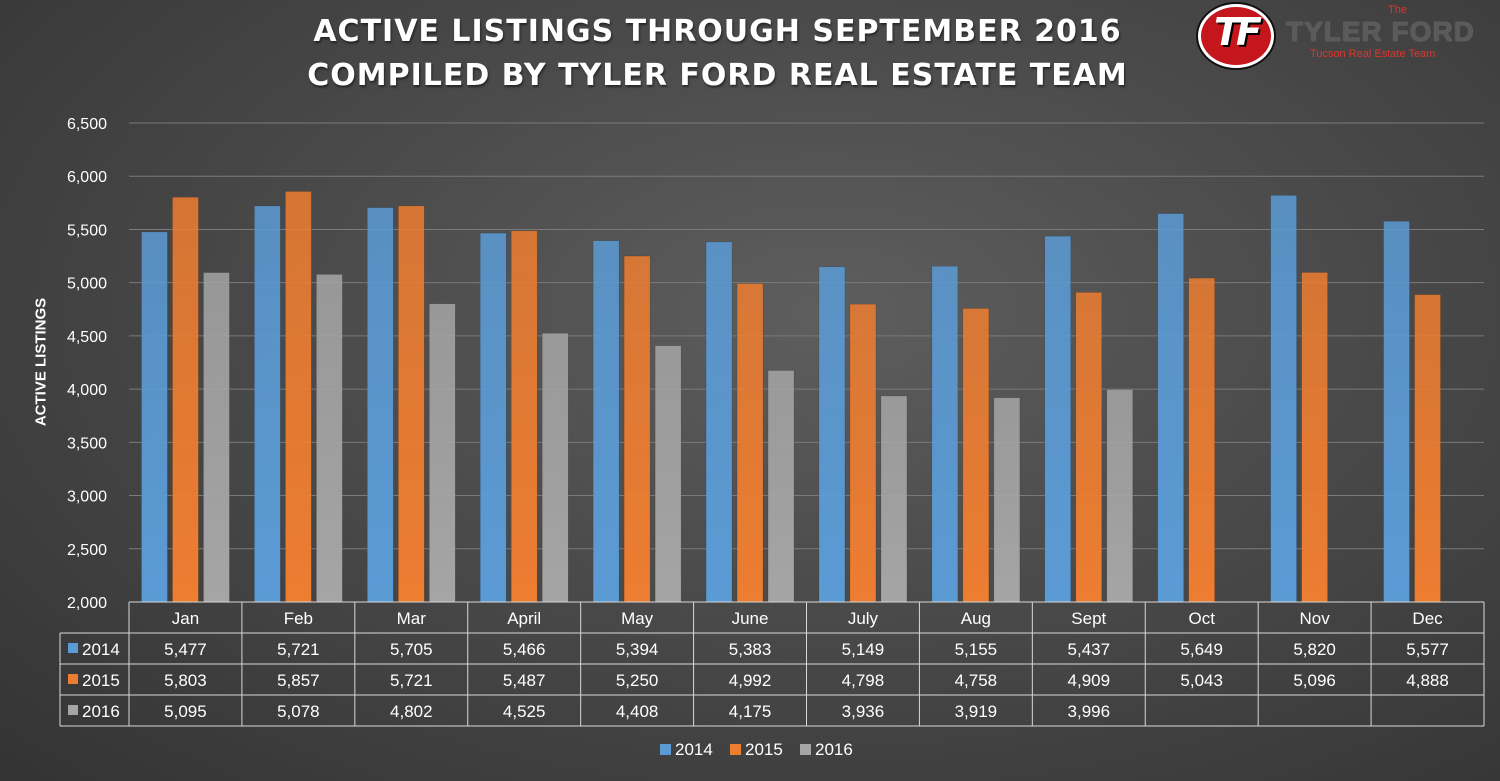 This screenshot has width=1500, height=781. What do you see at coordinates (863, 680) in the screenshot?
I see `data-label: 4,798` at bounding box center [863, 680].